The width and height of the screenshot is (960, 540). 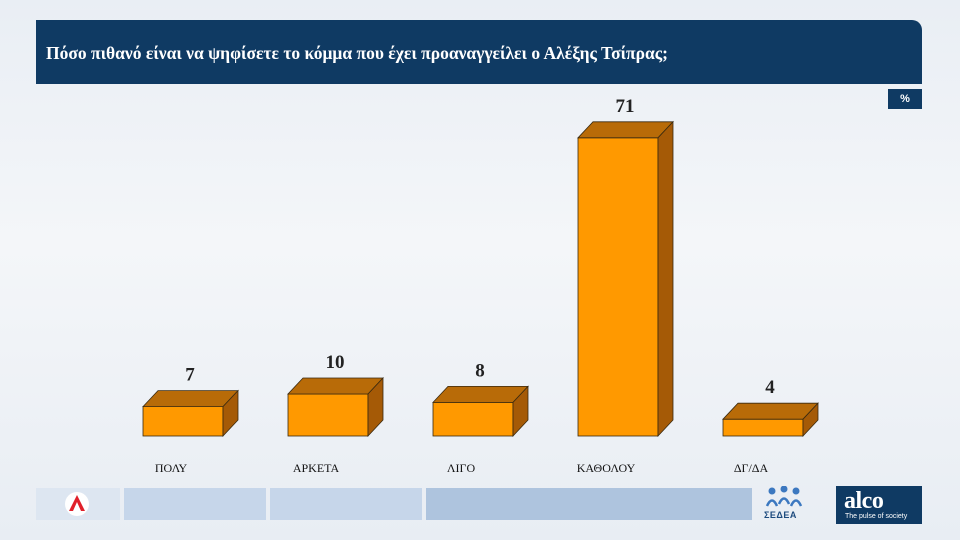 What do you see at coordinates (461, 468) in the screenshot?
I see `category-label: ΛΙΓΟ` at bounding box center [461, 468].